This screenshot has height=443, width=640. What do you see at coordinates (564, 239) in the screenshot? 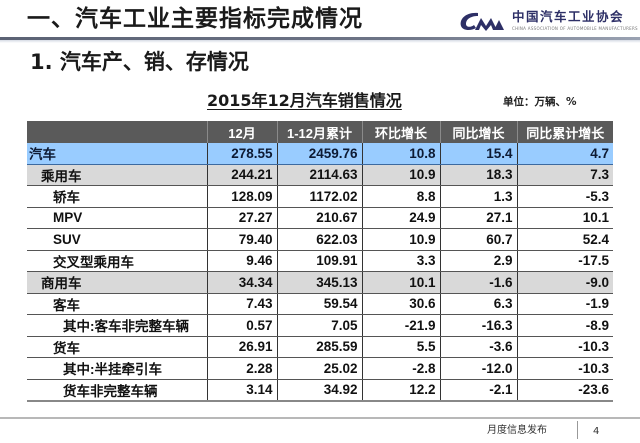
I see `cell-yoy-cumulative-growth: 52.4` at bounding box center [564, 239].